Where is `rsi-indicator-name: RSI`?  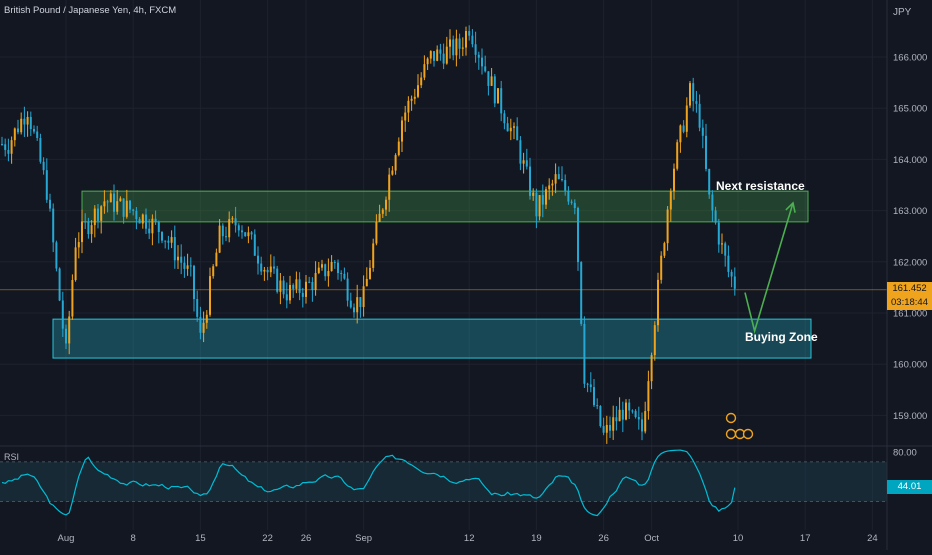 rsi-indicator-name: RSI is located at coordinates (12, 457).